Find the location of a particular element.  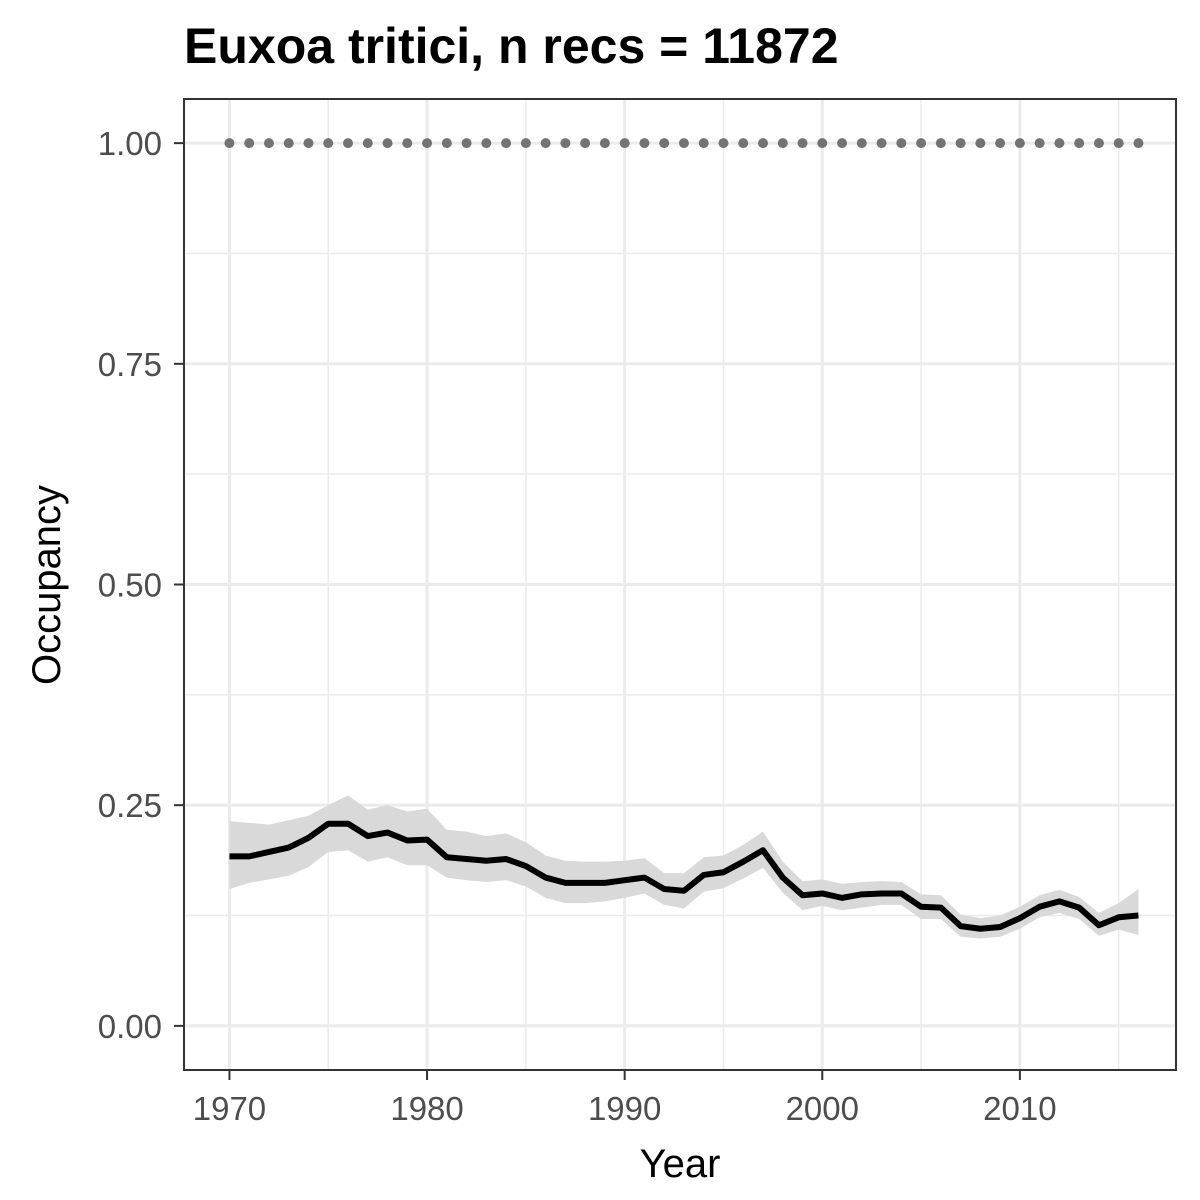

y-tick-label: 0.25 is located at coordinates (130, 805).